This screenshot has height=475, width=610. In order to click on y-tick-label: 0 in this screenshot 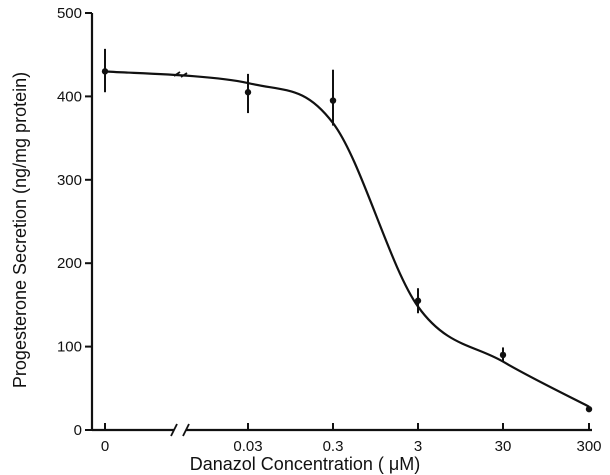, I will do `click(78, 430)`.